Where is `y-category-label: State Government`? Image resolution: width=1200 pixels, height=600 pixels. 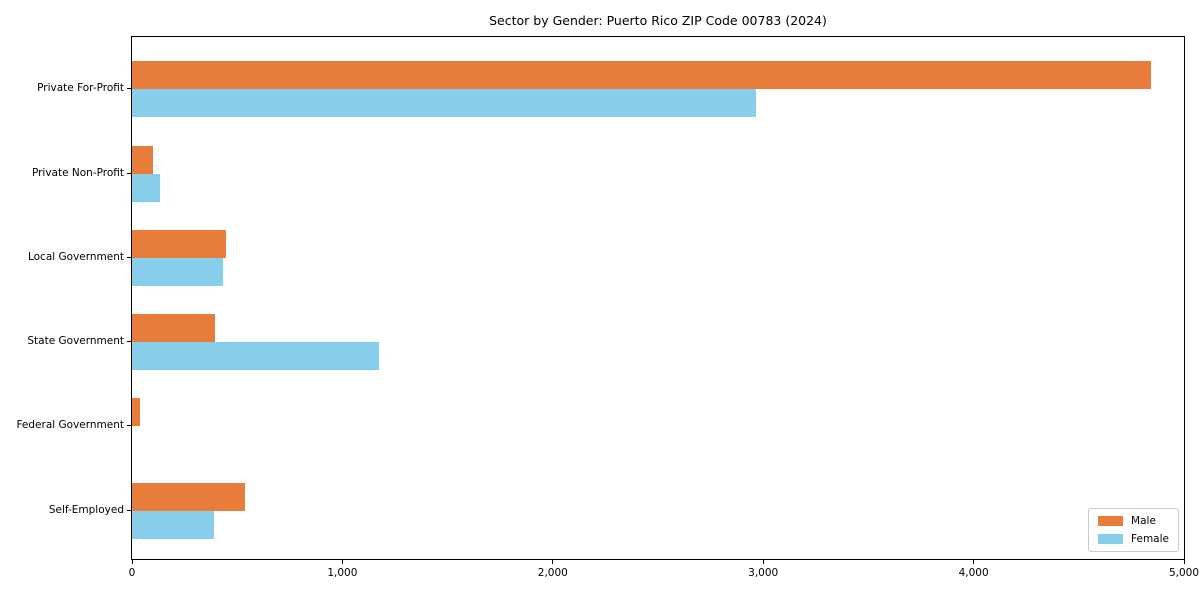 y-category-label: State Government is located at coordinates (75, 341).